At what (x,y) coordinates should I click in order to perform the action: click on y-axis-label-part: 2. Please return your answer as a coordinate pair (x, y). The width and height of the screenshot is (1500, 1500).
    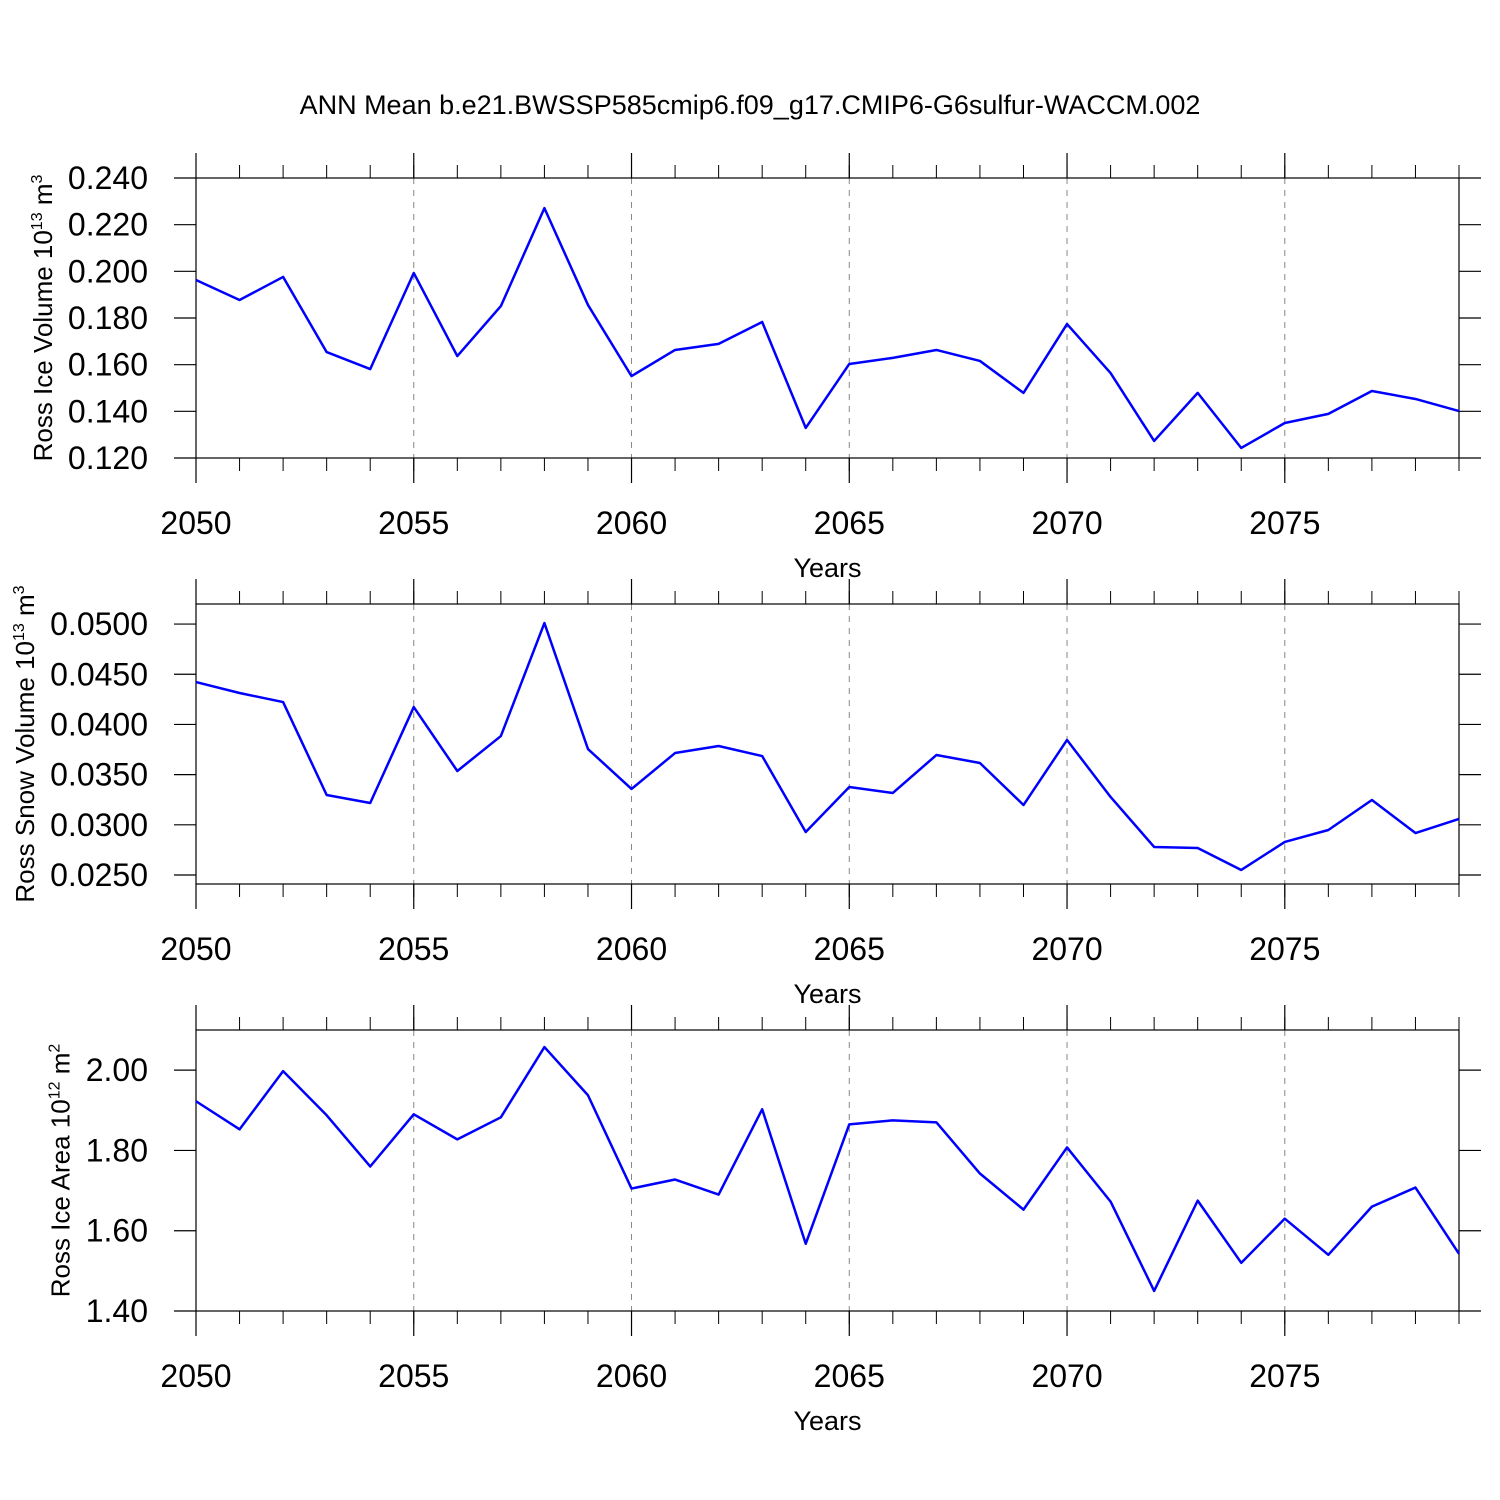
    Looking at the image, I should click on (55, 1048).